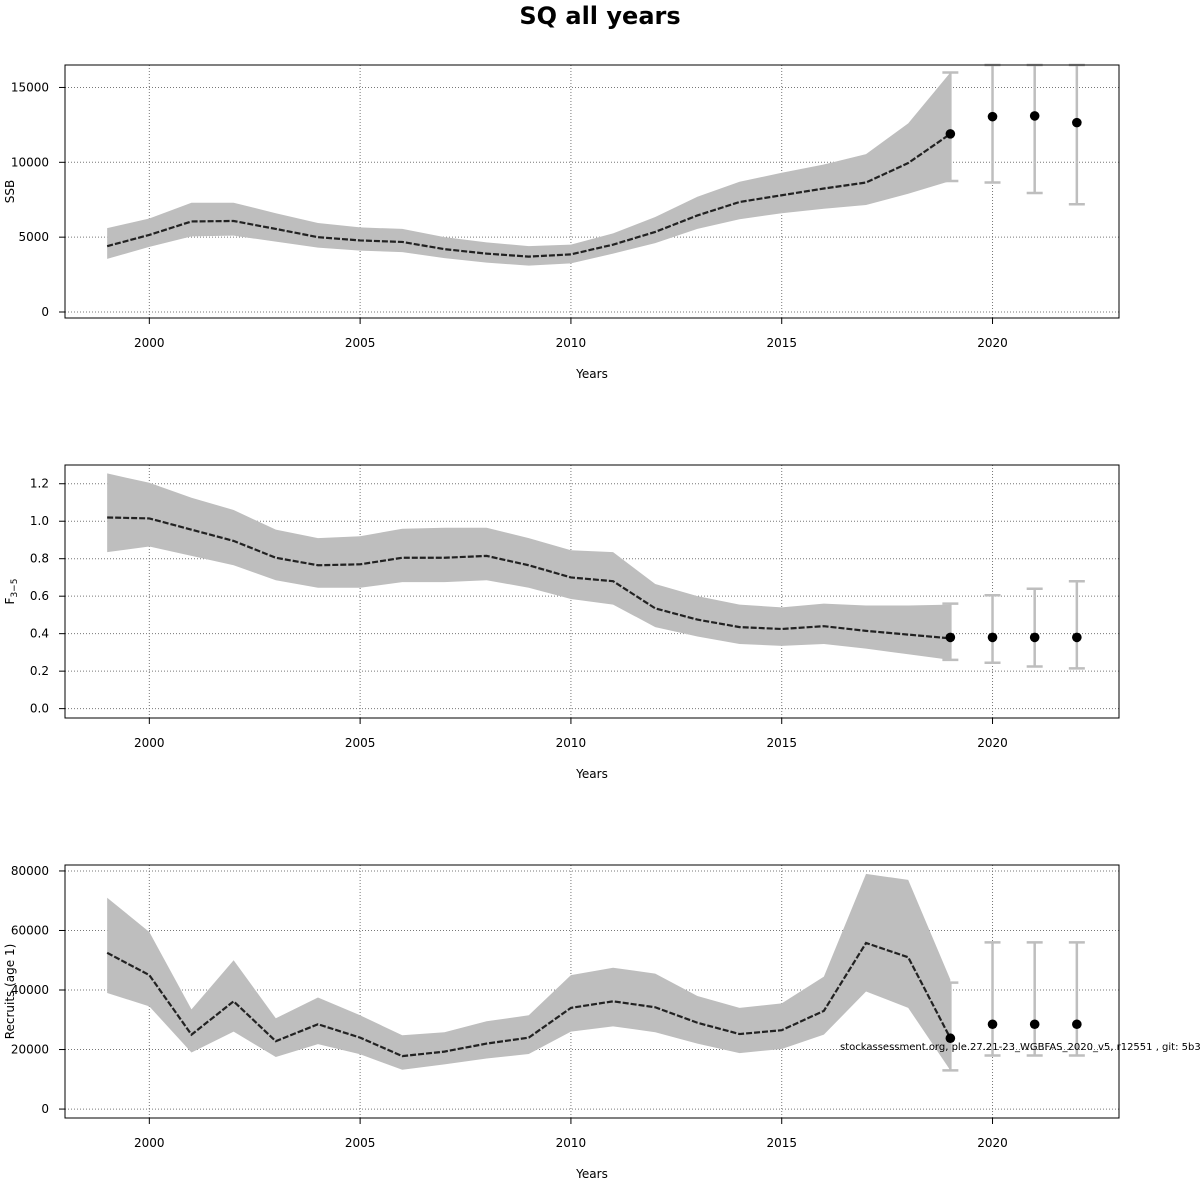 Image resolution: width=1200 pixels, height=1200 pixels. I want to click on y-axis-label: SSB, so click(10, 191).